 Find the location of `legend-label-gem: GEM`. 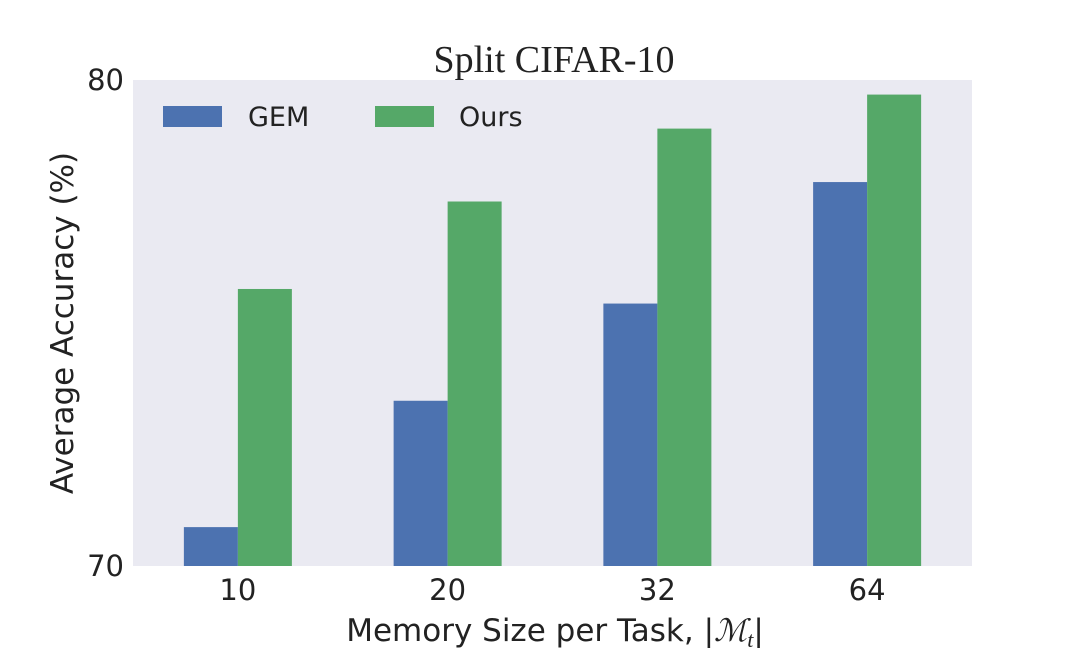

legend-label-gem: GEM is located at coordinates (278, 117).